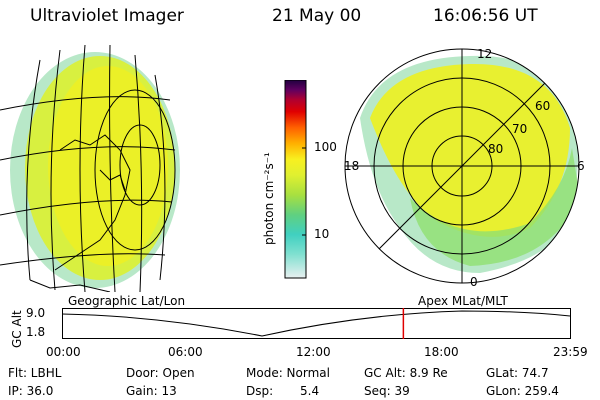 The height and width of the screenshot is (400, 600). What do you see at coordinates (322, 234) in the screenshot?
I see `colorbar-tick-10: 10` at bounding box center [322, 234].